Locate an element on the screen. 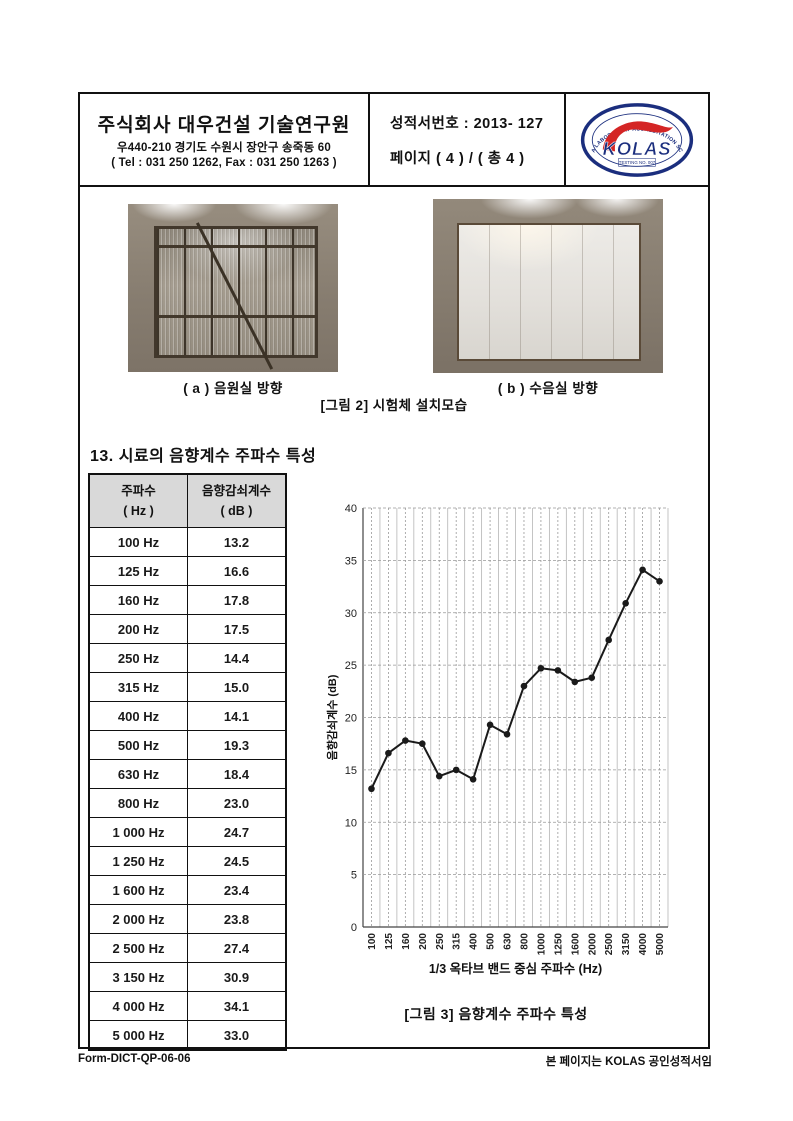 The height and width of the screenshot is (1121, 793). company-address: 우440-210 경기도 수원시 장안구 송죽동 60 is located at coordinates (224, 148).